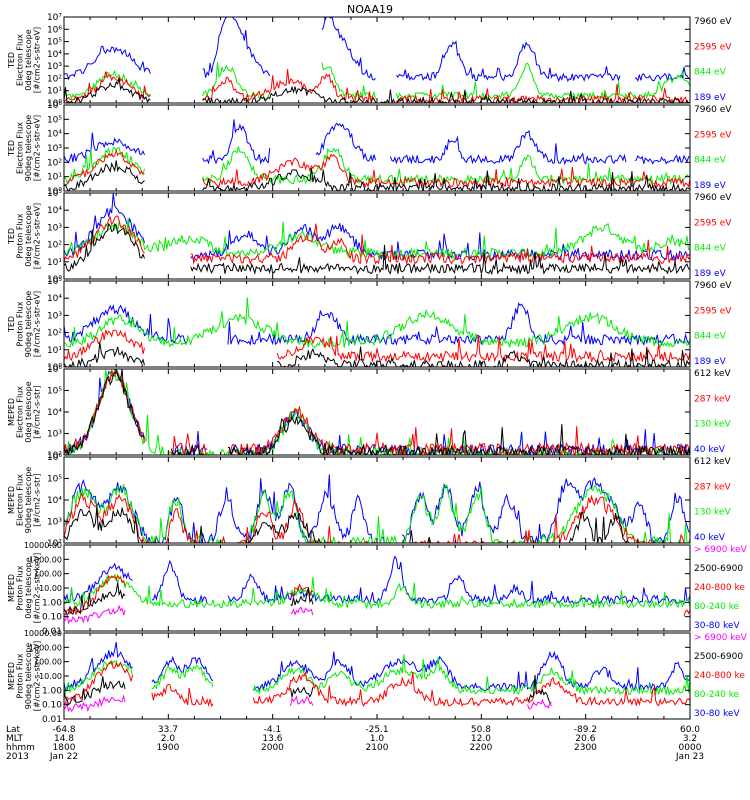  Describe the element at coordinates (376, 730) in the screenshot. I see `x-tick-label: -25.1` at that location.